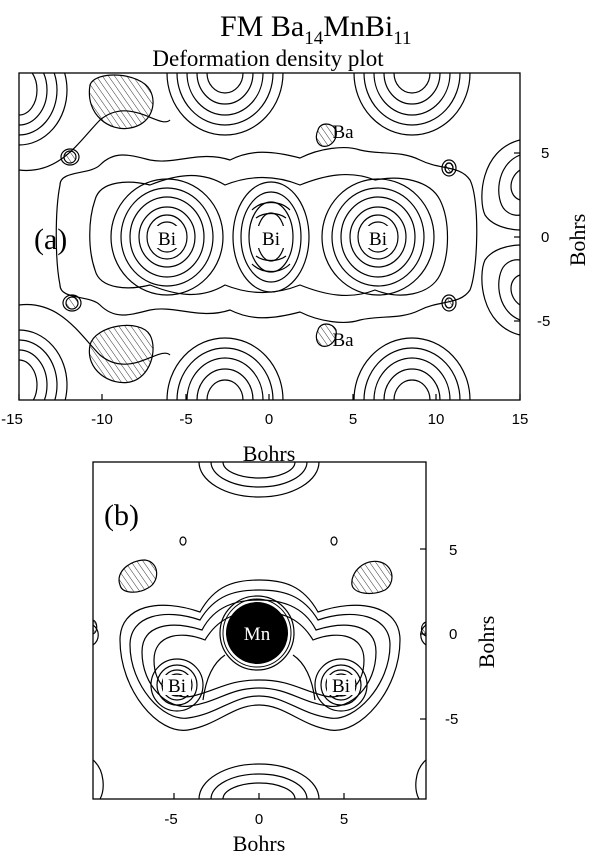  What do you see at coordinates (402, 38) in the screenshot?
I see `title-subscript-11: 11` at bounding box center [402, 38].